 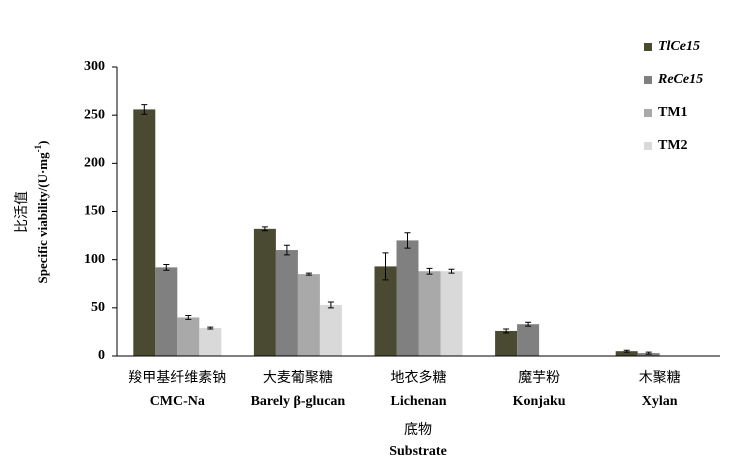 What do you see at coordinates (680, 79) in the screenshot?
I see `legend-label: ReCe15` at bounding box center [680, 79].